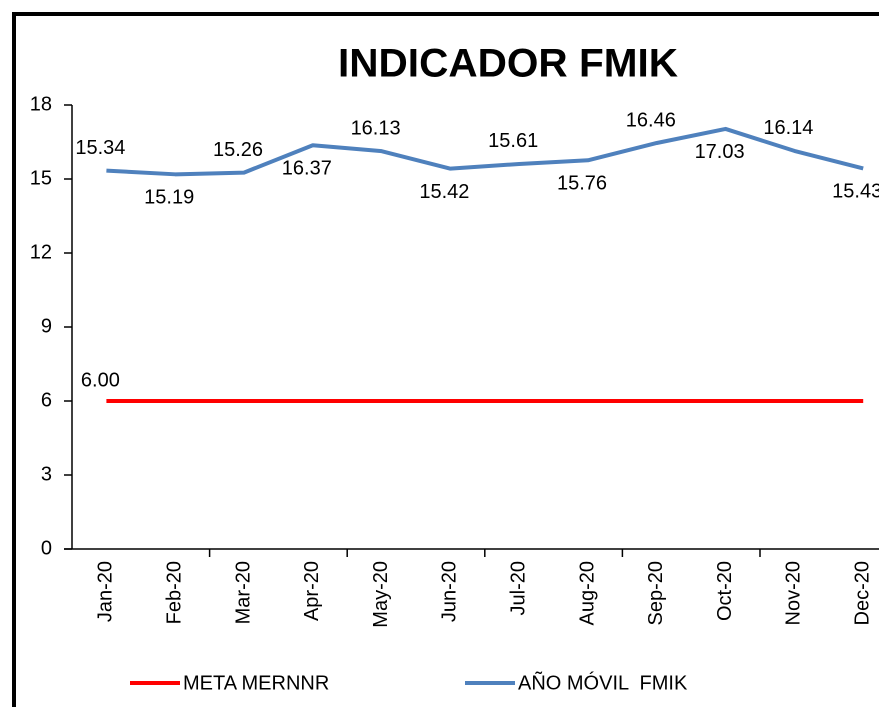 This screenshot has height=707, width=879. What do you see at coordinates (312, 591) in the screenshot?
I see `x-tick-label: Apr-20` at bounding box center [312, 591].